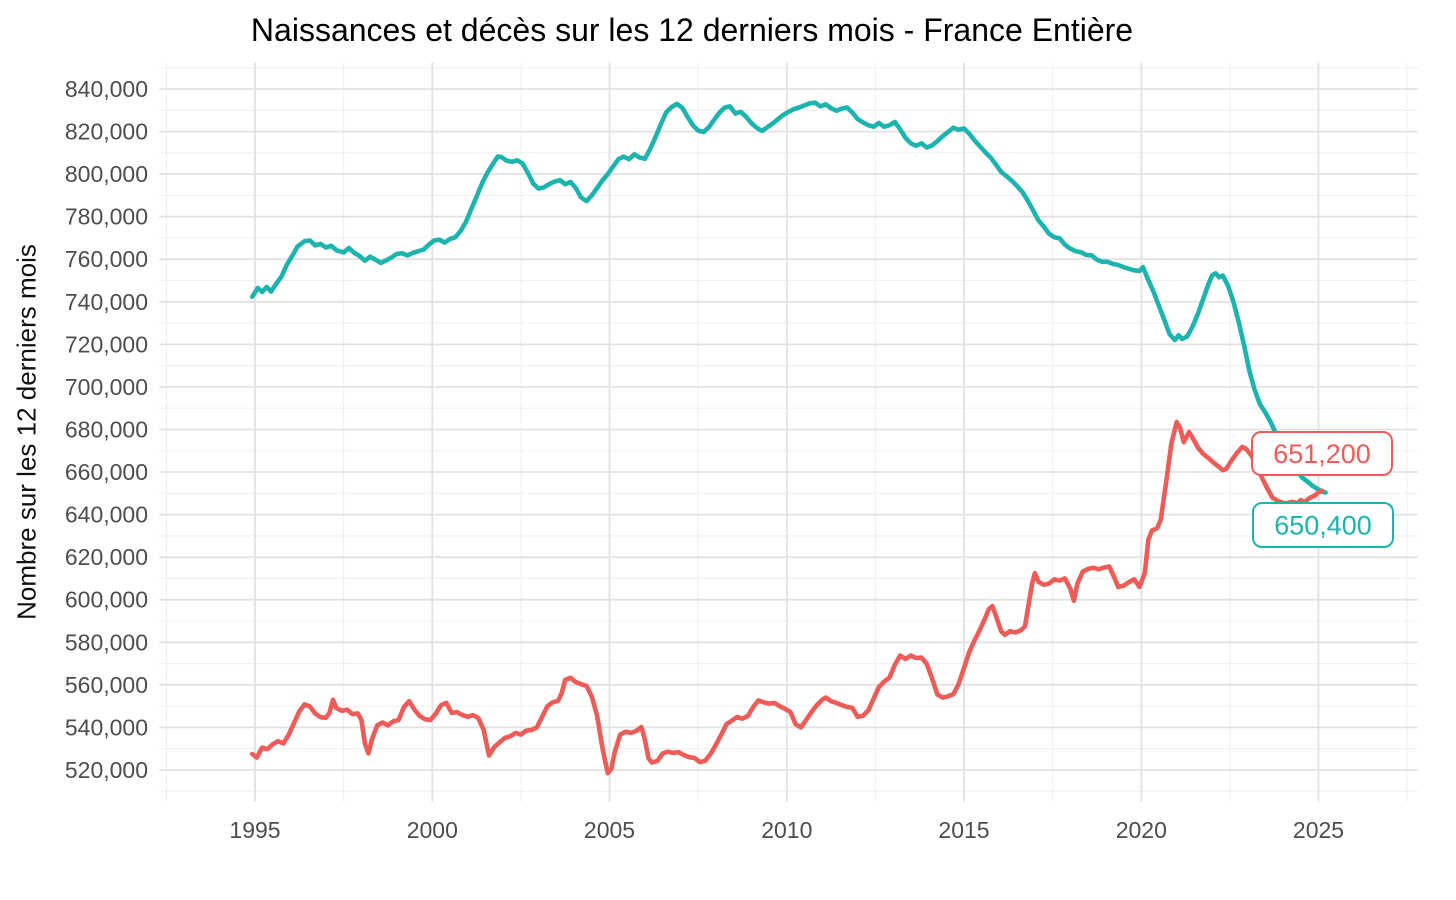 The image size is (1456, 900). What do you see at coordinates (106, 302) in the screenshot?
I see `y-tick-label: 740,000` at bounding box center [106, 302].